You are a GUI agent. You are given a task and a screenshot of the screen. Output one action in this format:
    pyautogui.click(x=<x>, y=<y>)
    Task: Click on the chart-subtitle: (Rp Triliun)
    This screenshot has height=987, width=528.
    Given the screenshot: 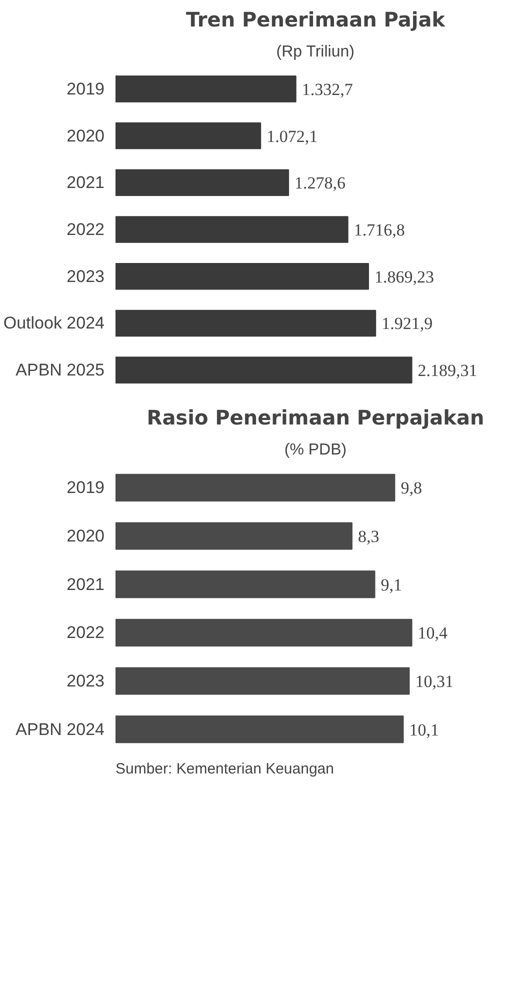 What is the action you would take?
    pyautogui.click(x=315, y=52)
    